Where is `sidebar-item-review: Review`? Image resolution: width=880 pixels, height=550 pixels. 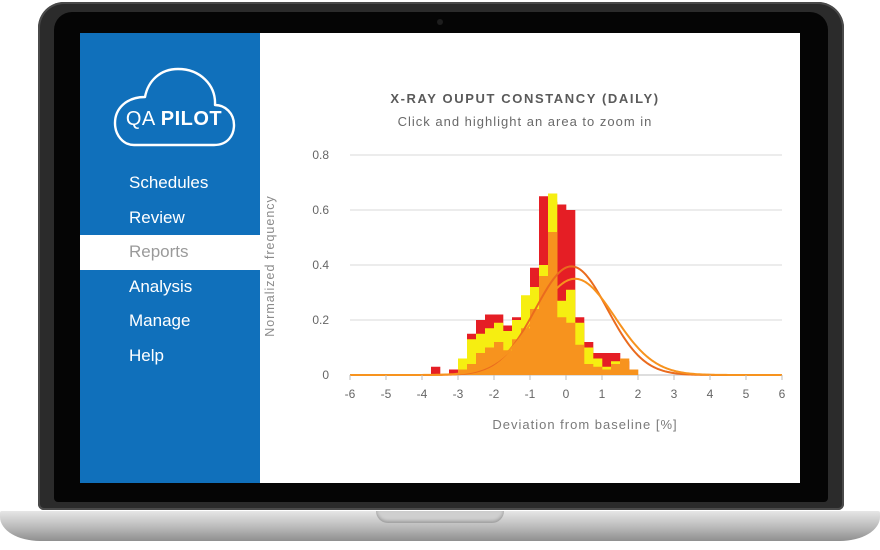 sidebar-item-review: Review is located at coordinates (157, 217).